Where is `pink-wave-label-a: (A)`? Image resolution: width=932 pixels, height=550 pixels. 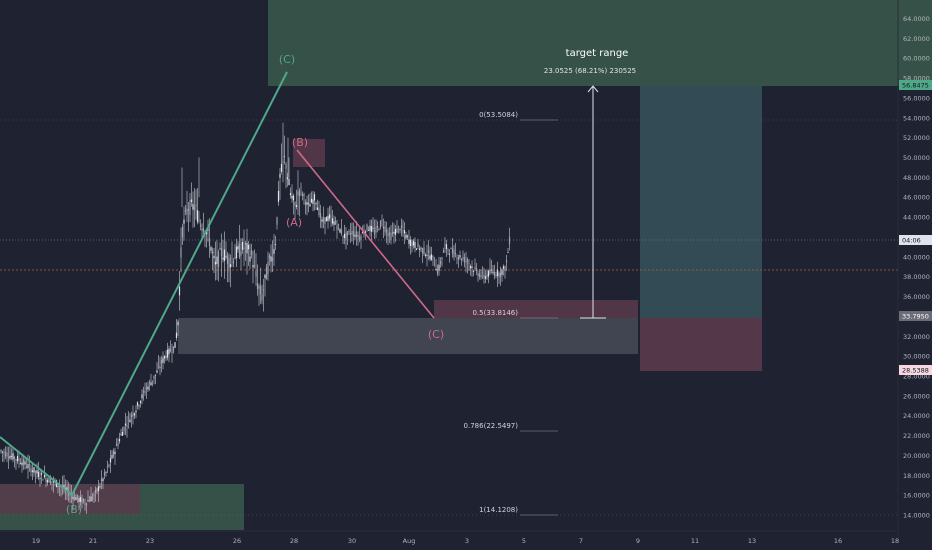
pink-wave-label-a: (A) is located at coordinates (294, 222).